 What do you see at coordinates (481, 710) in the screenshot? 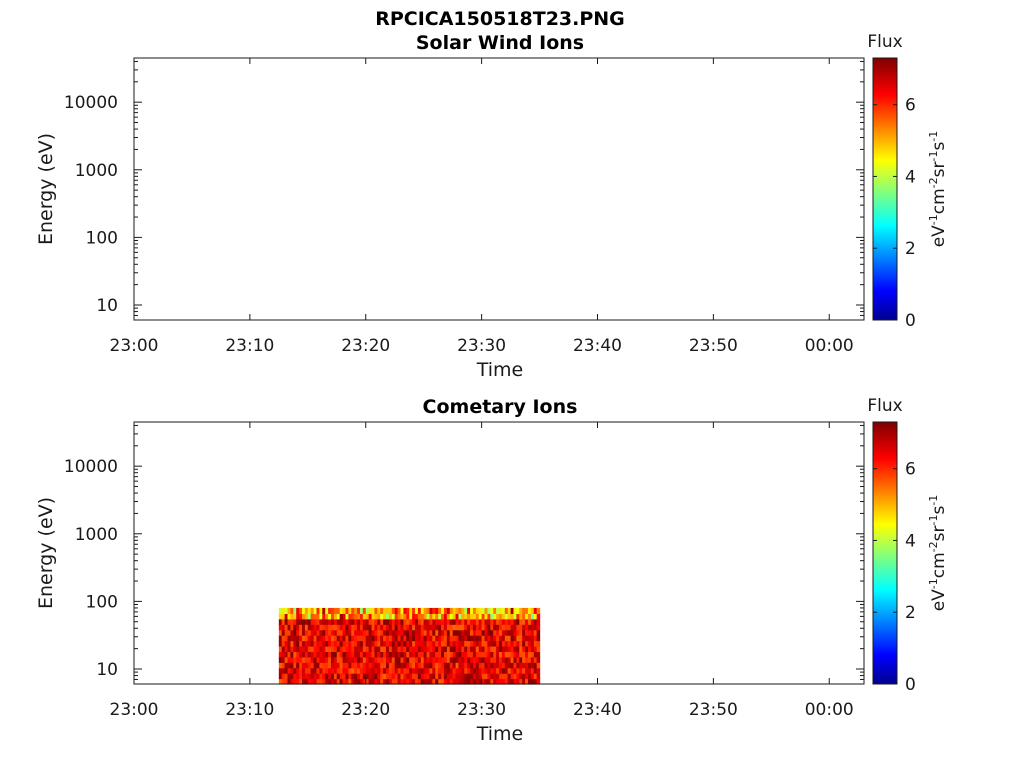
I see `x-tick-label: 23:30` at bounding box center [481, 710].